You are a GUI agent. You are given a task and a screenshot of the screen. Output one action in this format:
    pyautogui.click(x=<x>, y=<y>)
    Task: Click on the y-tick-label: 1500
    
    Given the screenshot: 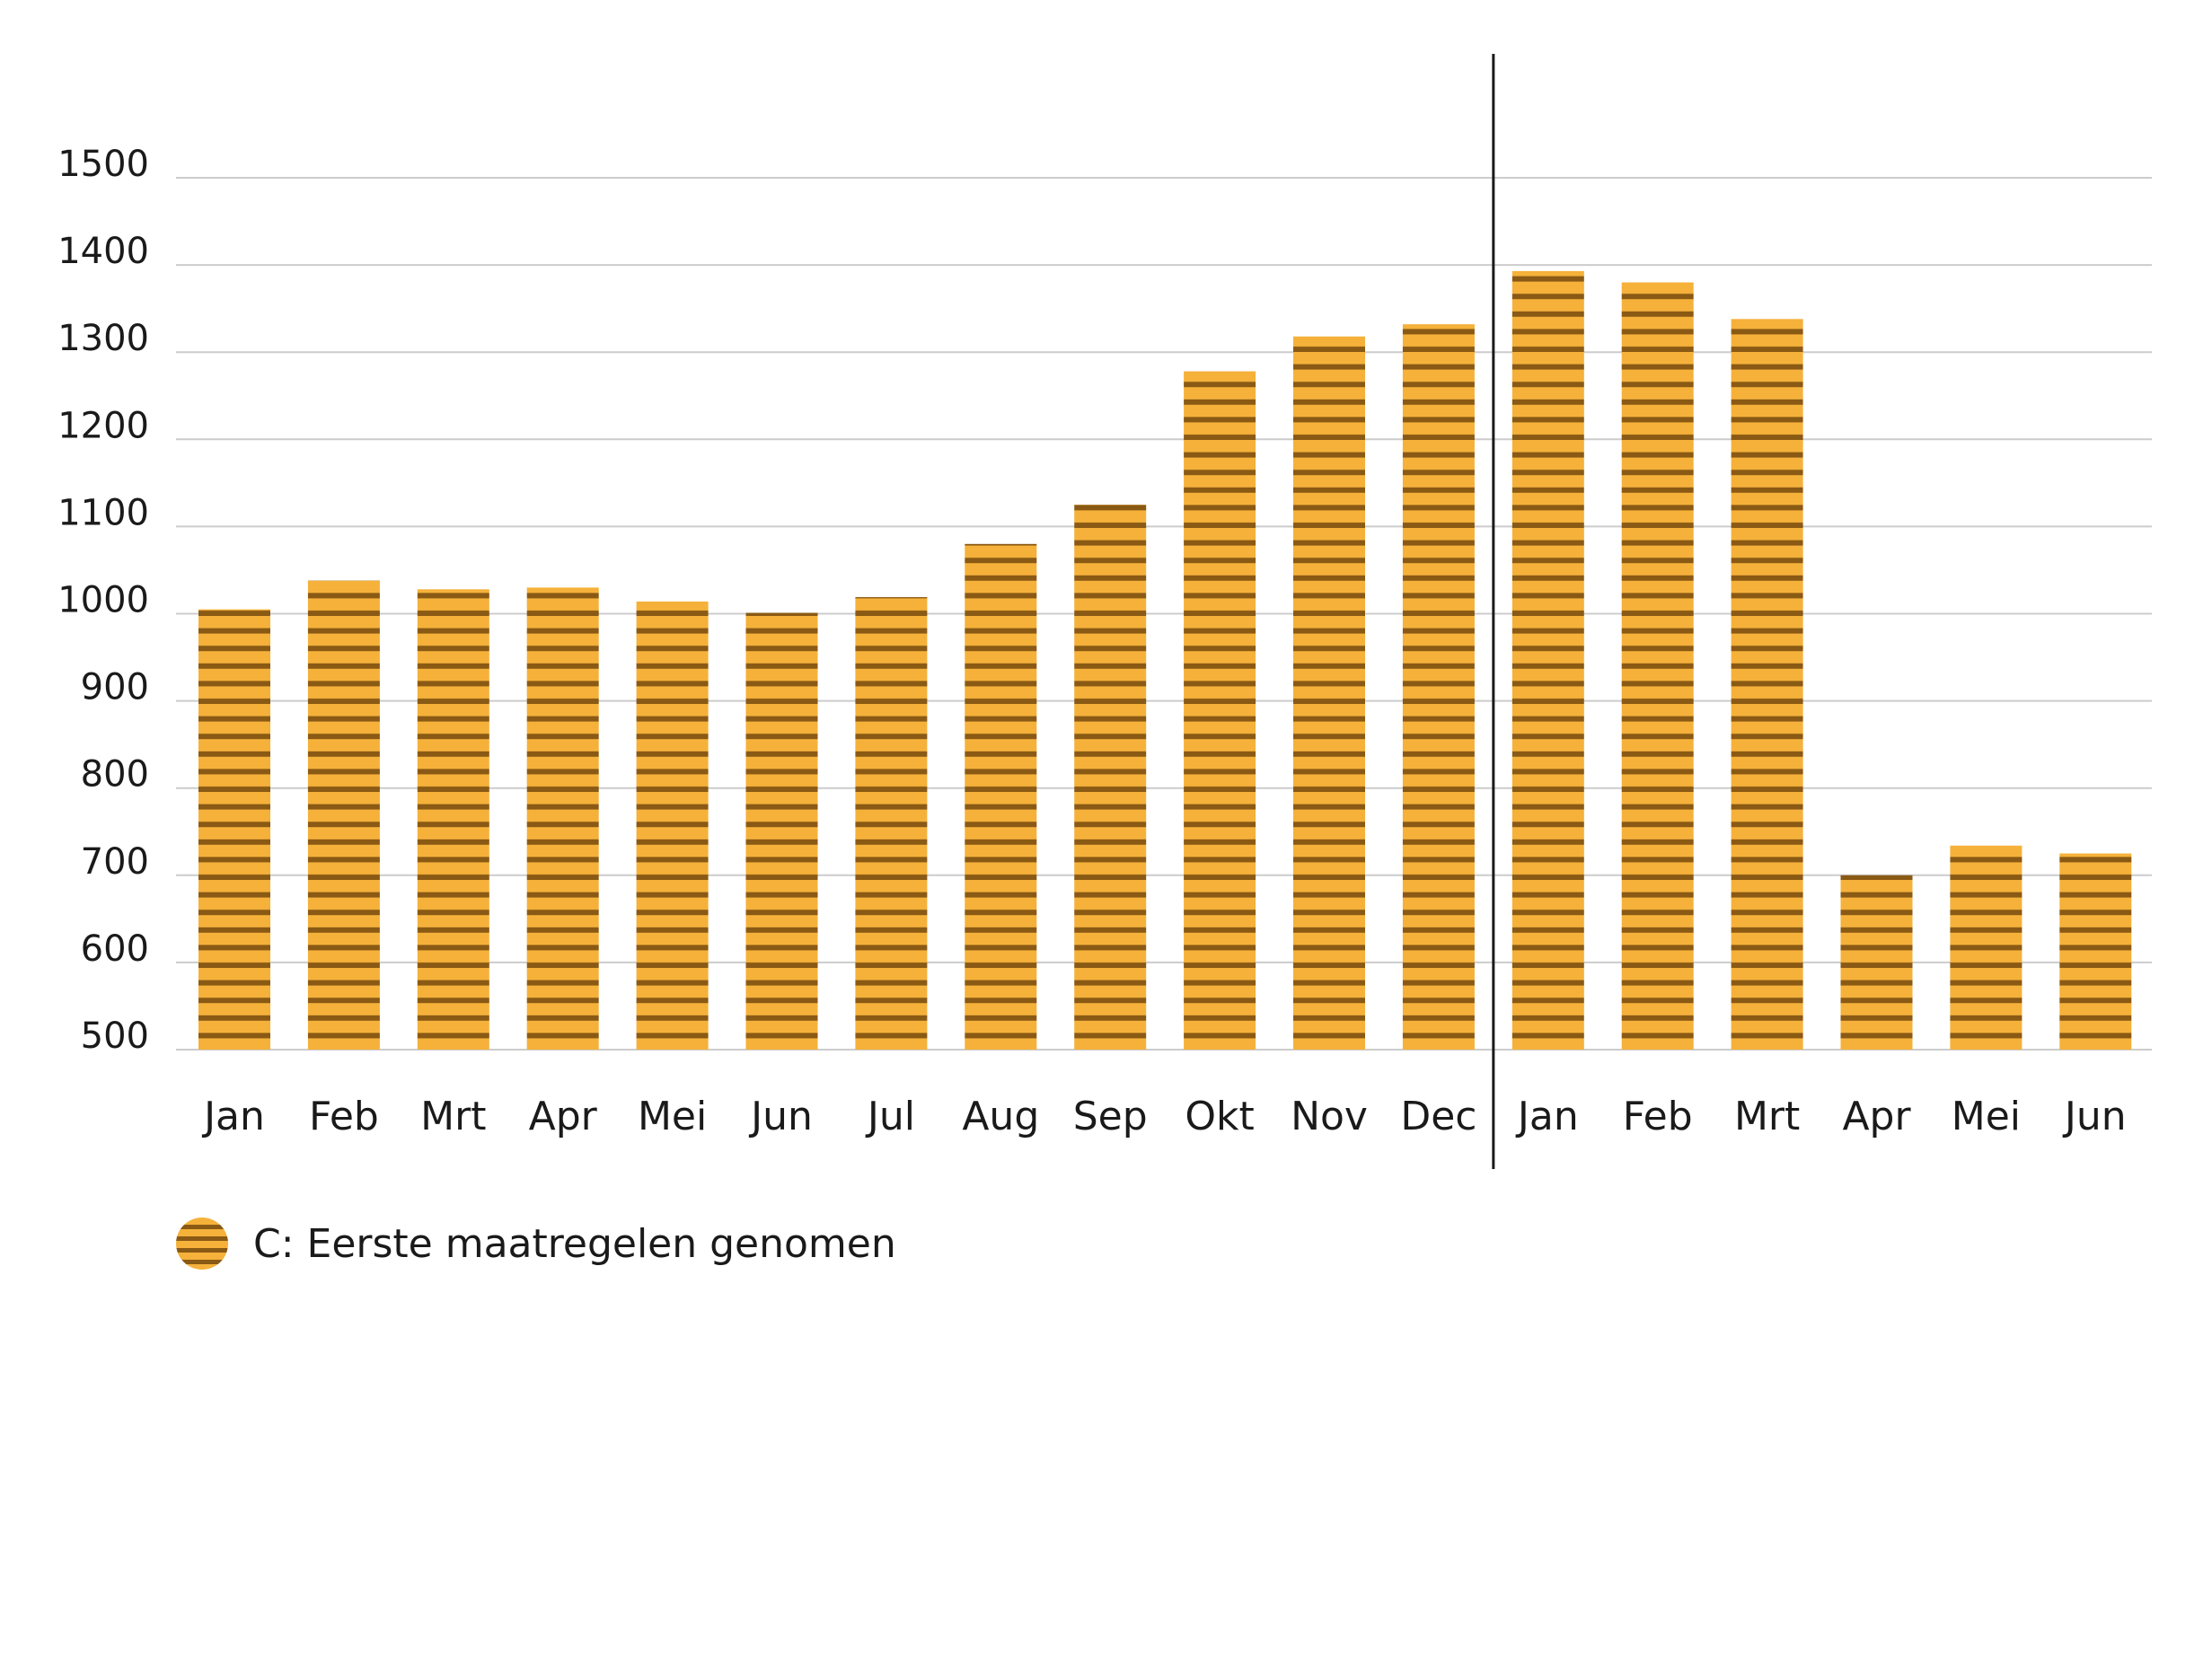 What is the action you would take?
    pyautogui.click(x=103, y=164)
    